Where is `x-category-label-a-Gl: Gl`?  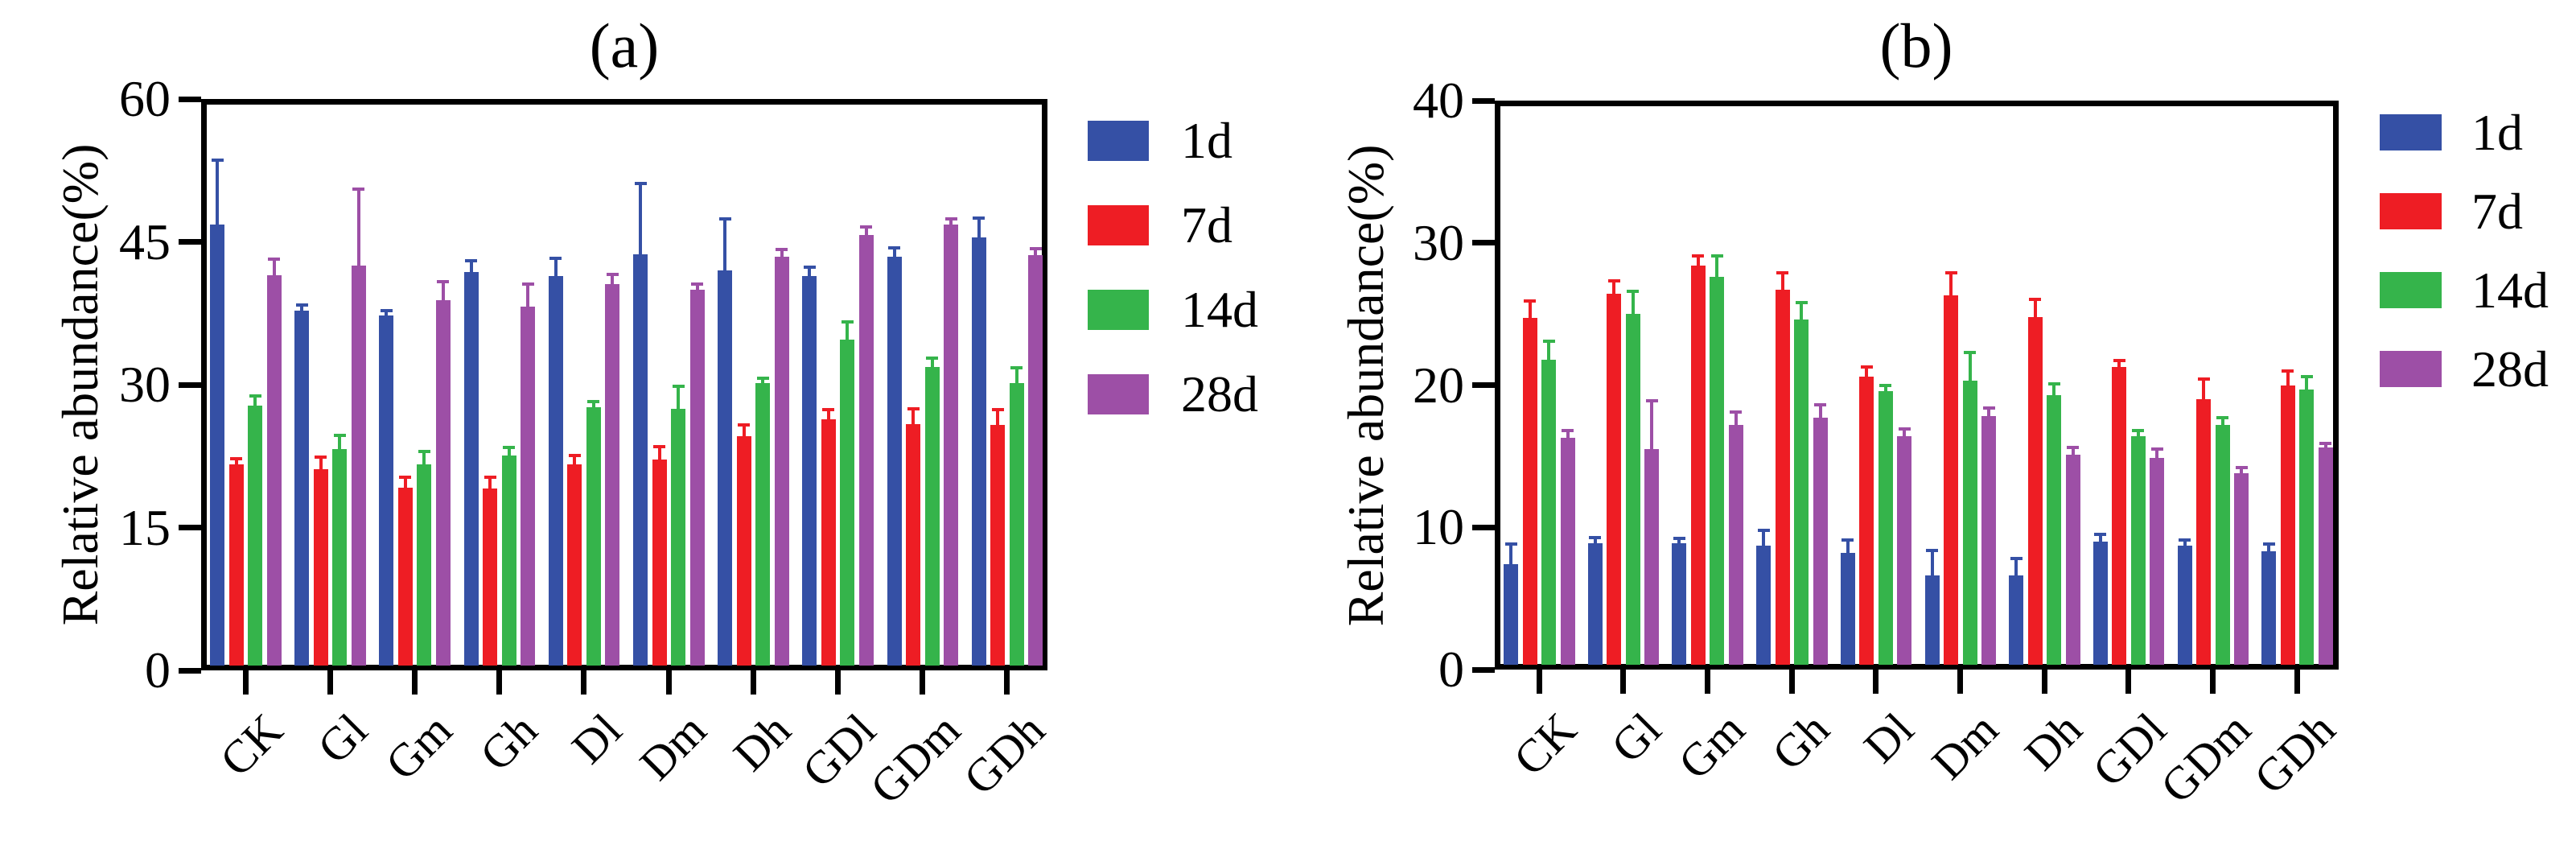 x-category-label-a-Gl: Gl is located at coordinates (342, 738).